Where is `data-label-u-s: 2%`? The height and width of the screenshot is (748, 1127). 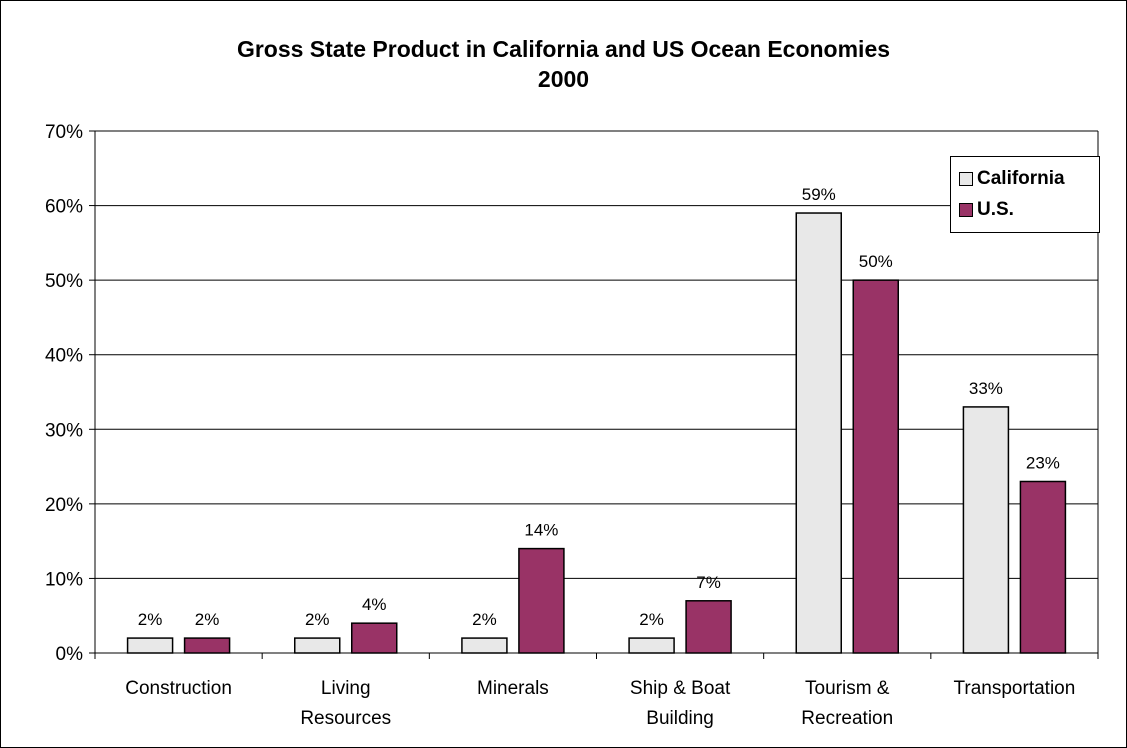 data-label-u-s: 2% is located at coordinates (207, 619).